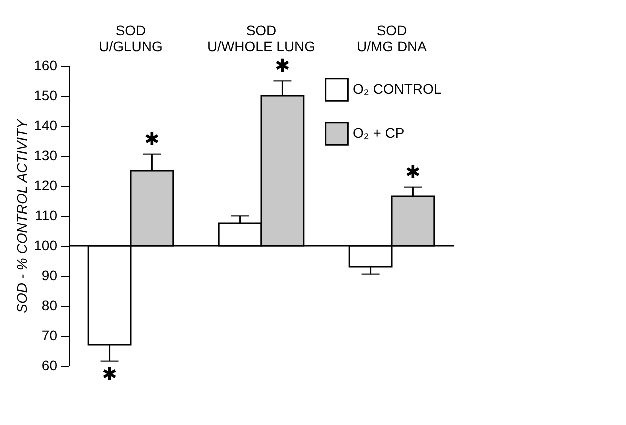 This screenshot has width=626, height=425. I want to click on y-tick-label: 90, so click(50, 276).